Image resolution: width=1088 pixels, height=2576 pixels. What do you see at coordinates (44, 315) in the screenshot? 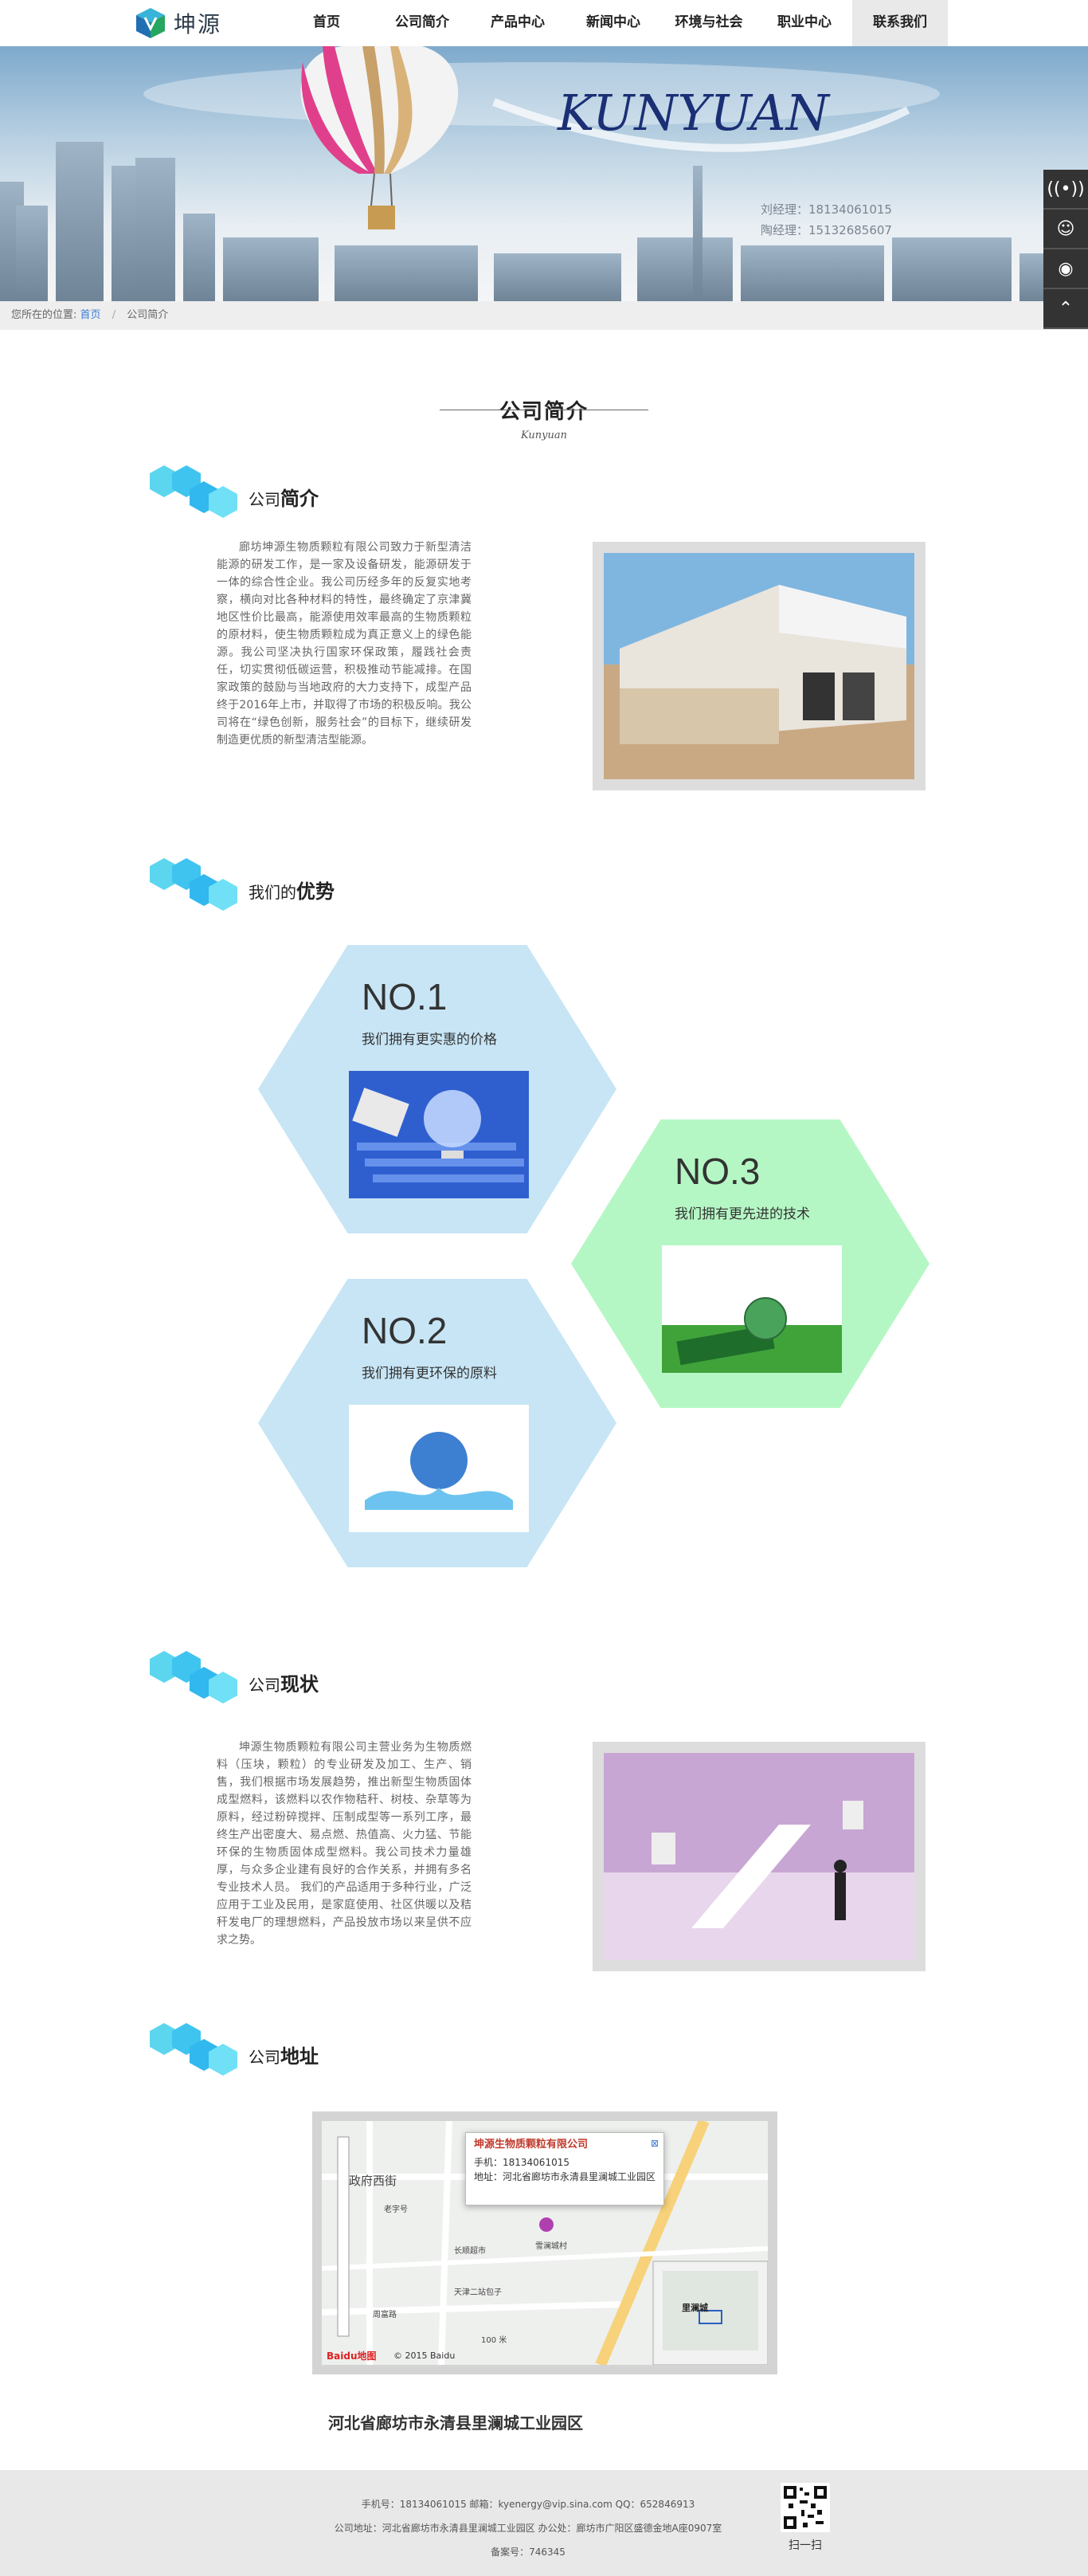
I see `breadcrumb-label: 您所在的位置:` at bounding box center [44, 315].